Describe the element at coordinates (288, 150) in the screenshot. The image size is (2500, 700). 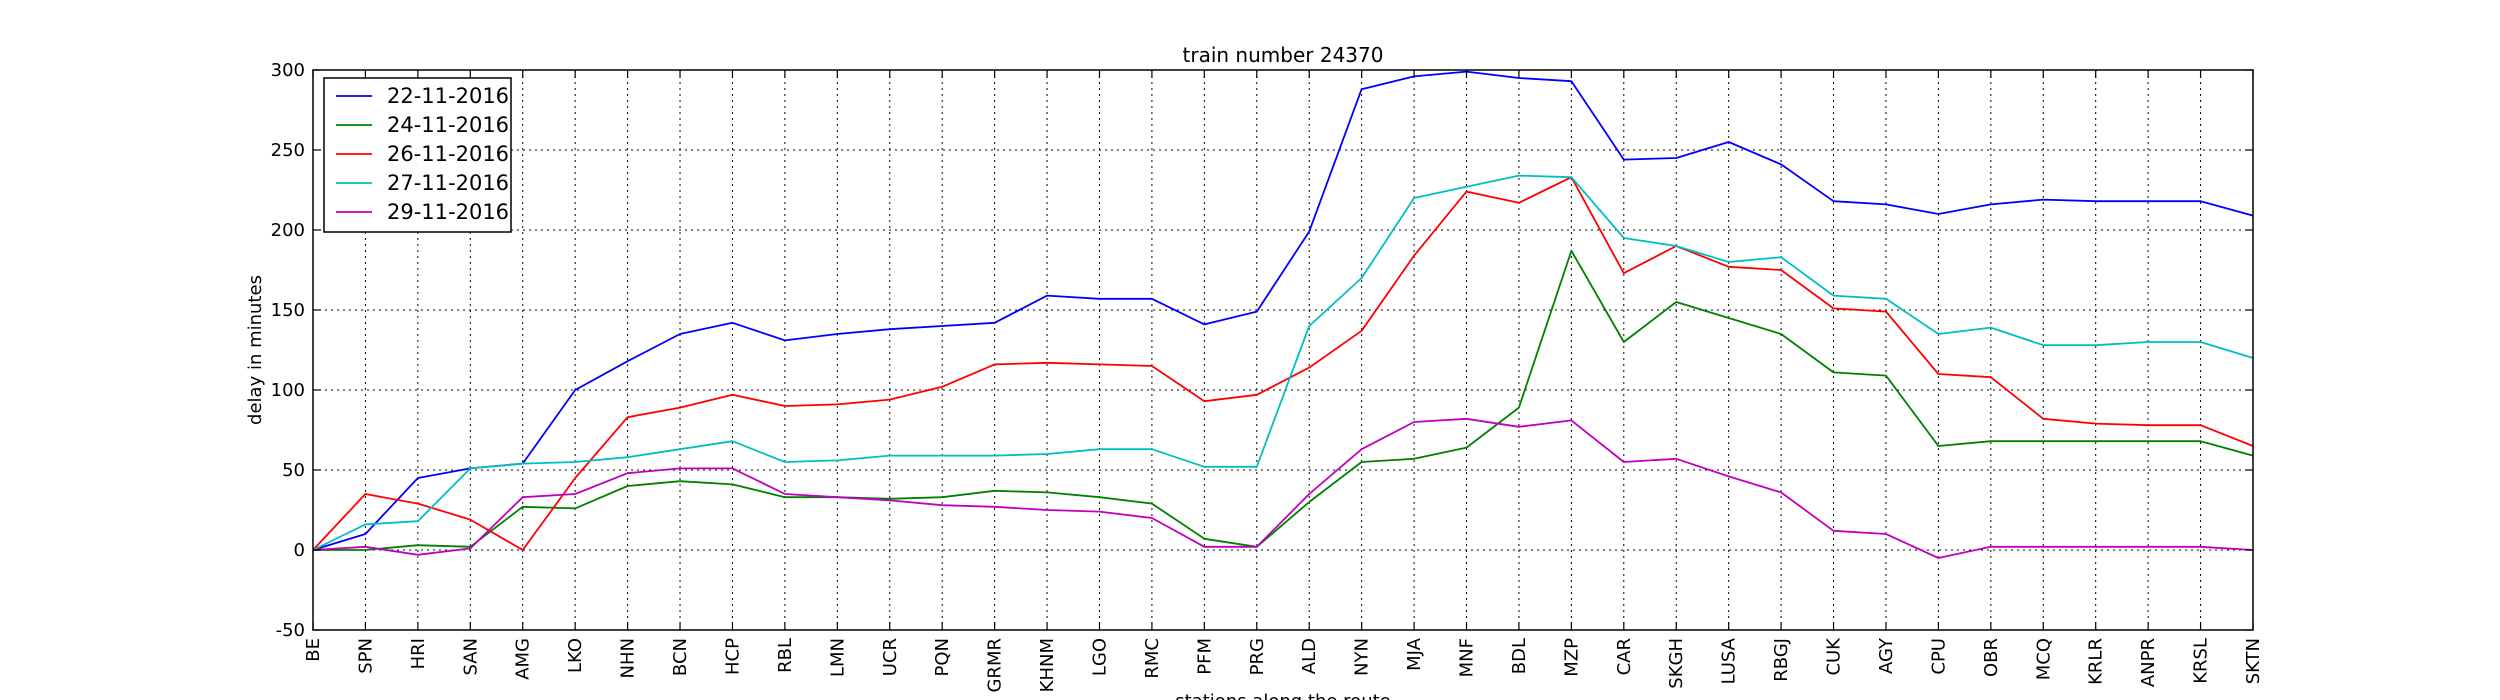
I see `y-tick-label: 250` at that location.